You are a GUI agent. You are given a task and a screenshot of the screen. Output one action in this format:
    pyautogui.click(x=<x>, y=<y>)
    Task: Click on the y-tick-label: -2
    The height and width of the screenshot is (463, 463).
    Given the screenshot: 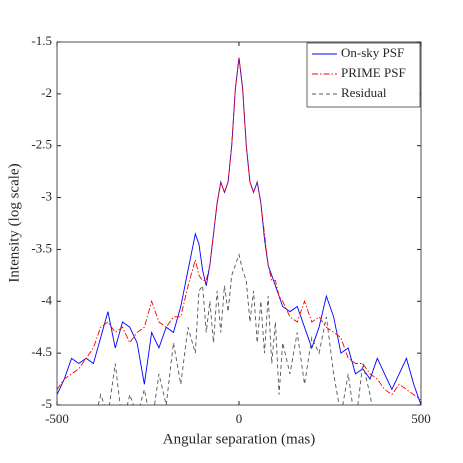 What is the action you would take?
    pyautogui.click(x=46, y=92)
    